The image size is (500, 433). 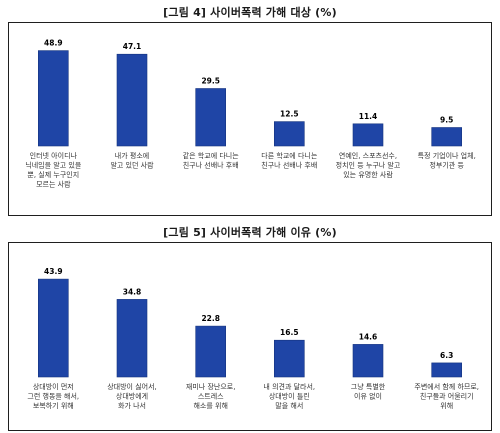 What do you see at coordinates (446, 120) in the screenshot?
I see `data-label-0-5: 9.5` at bounding box center [446, 120].